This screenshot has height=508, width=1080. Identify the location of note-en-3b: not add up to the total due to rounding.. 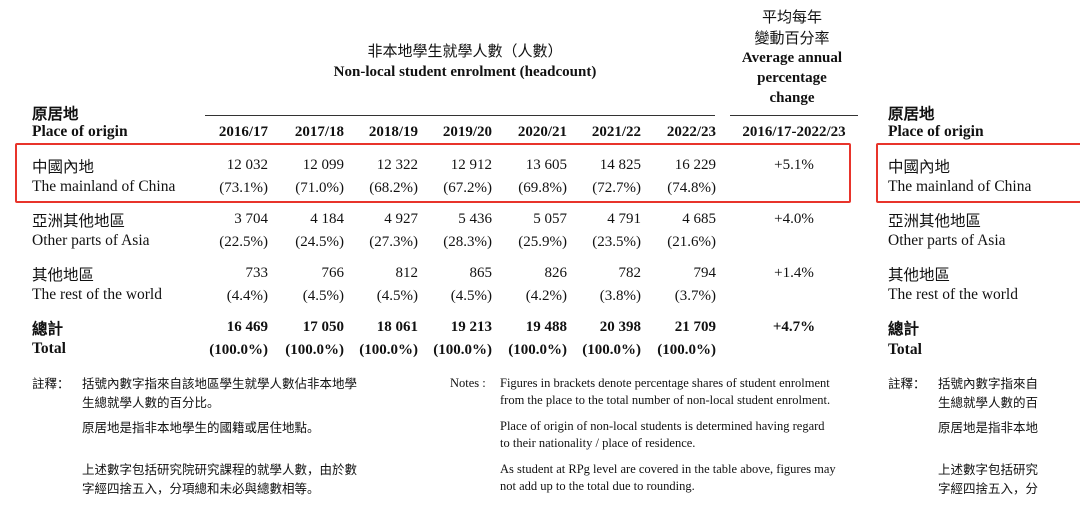
(597, 486).